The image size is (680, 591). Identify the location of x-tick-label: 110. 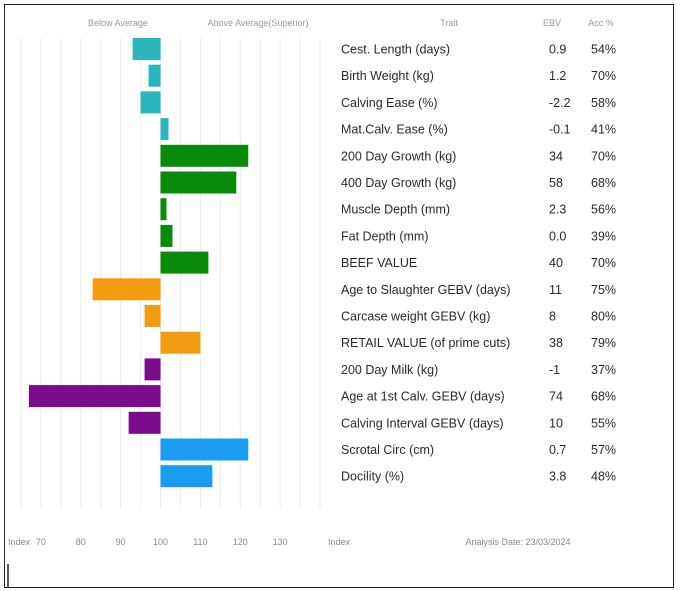
(200, 542).